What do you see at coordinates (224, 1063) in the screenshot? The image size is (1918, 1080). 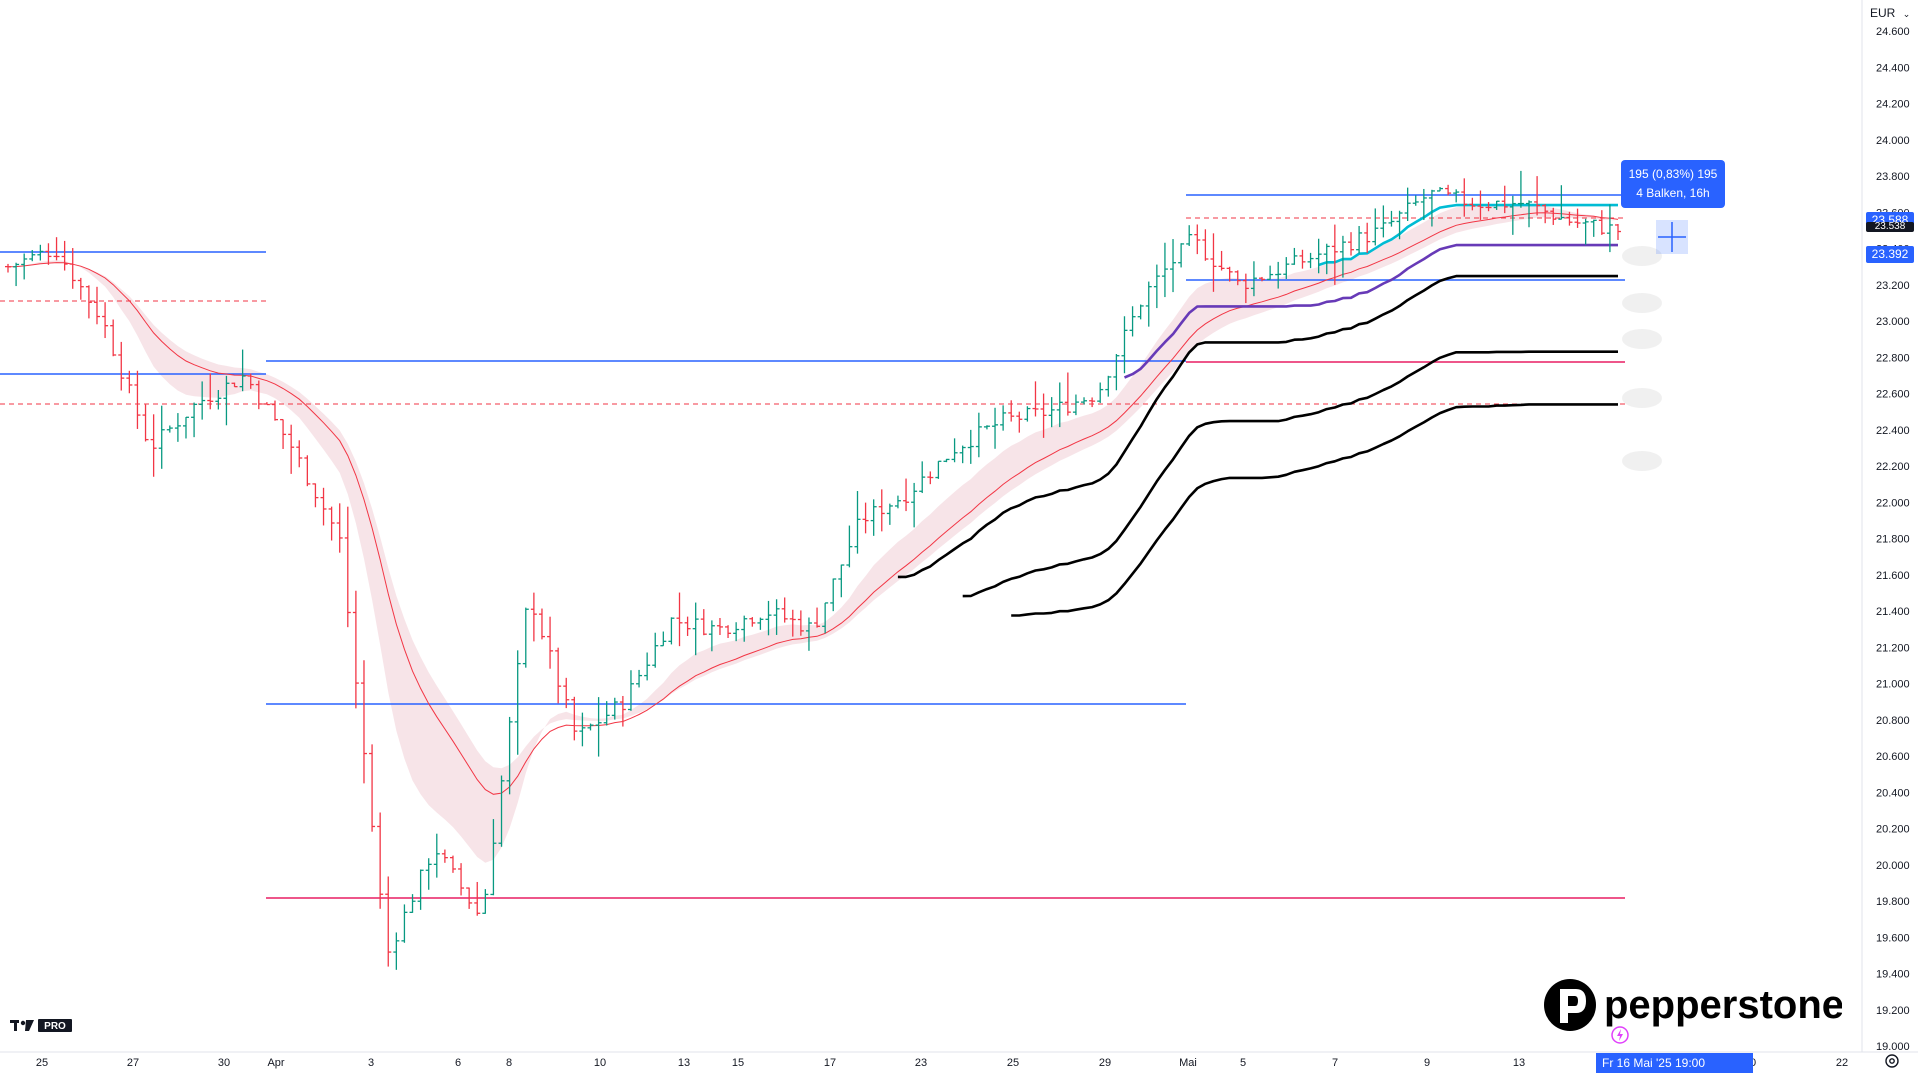 I see `time-axis-tick-label: 30` at bounding box center [224, 1063].